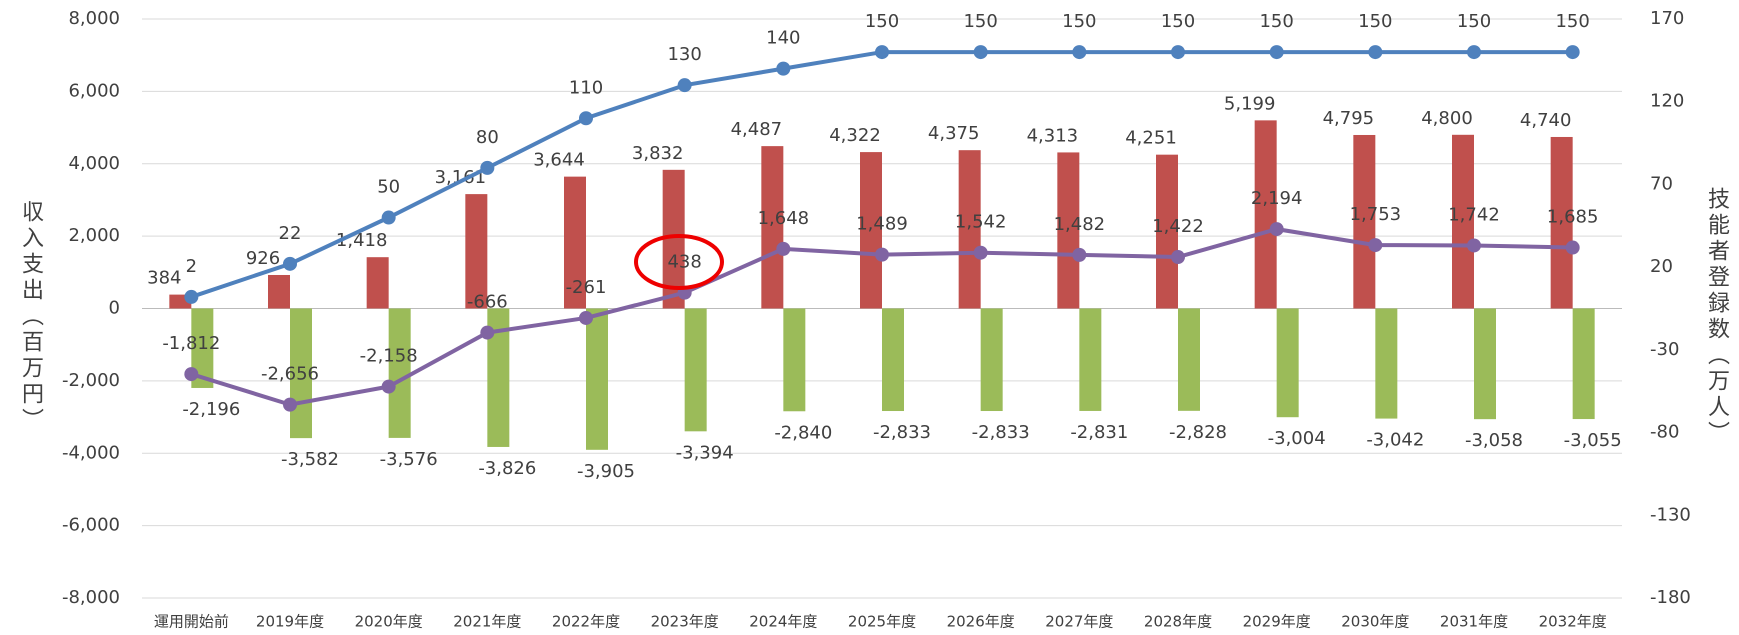  What do you see at coordinates (1474, 214) in the screenshot?
I see `data-label: 1,742` at bounding box center [1474, 214].